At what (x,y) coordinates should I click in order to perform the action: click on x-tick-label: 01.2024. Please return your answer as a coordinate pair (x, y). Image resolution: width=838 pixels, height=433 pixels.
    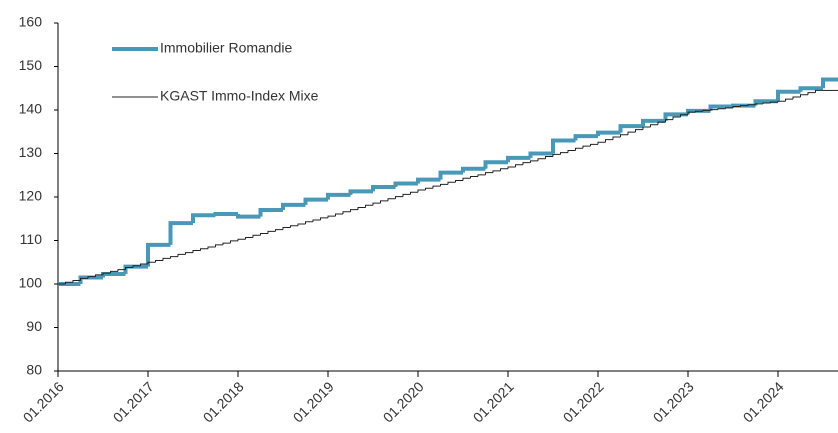
    Looking at the image, I should click on (763, 401).